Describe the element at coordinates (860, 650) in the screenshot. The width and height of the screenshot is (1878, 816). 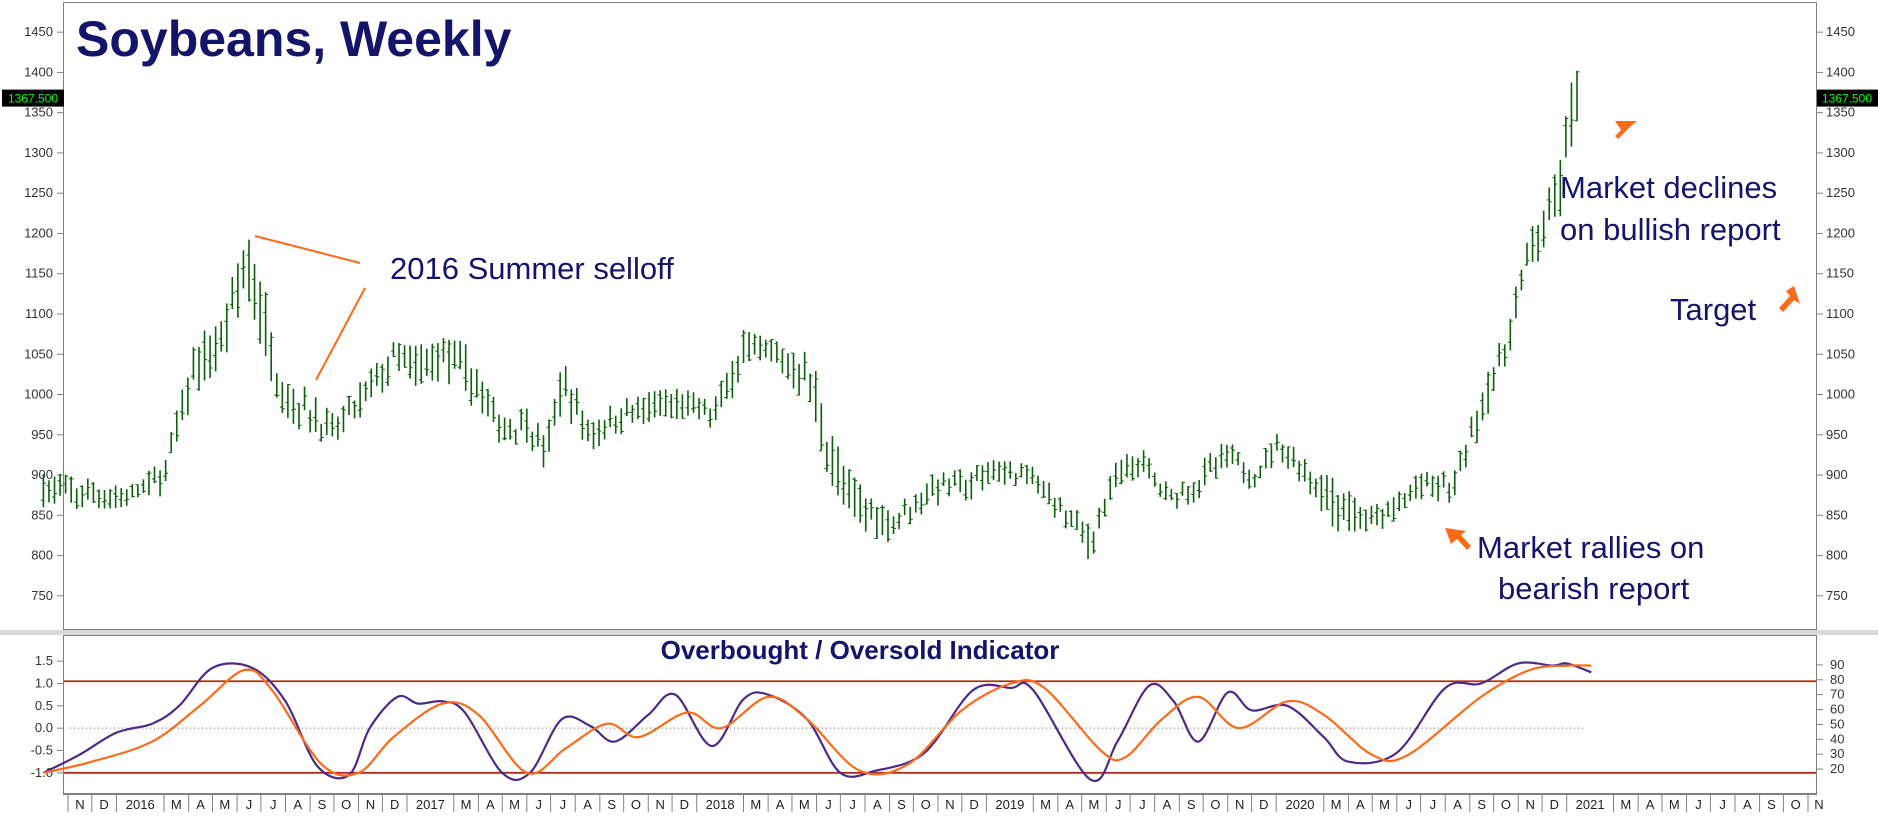
I see `indicator-title: Overbought / Oversold Indicator` at that location.